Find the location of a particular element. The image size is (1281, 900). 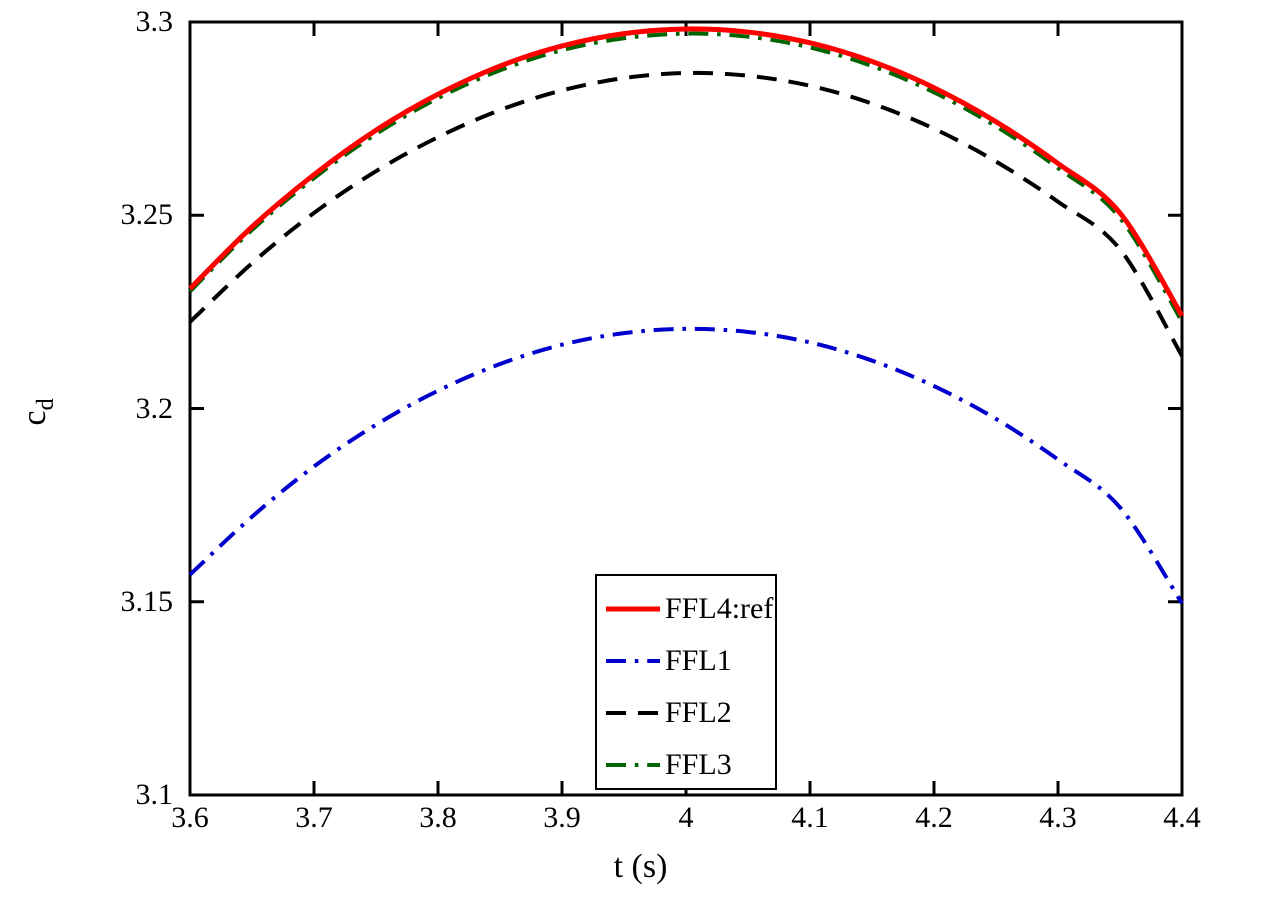

x-tick-label: 3.8 is located at coordinates (438, 817).